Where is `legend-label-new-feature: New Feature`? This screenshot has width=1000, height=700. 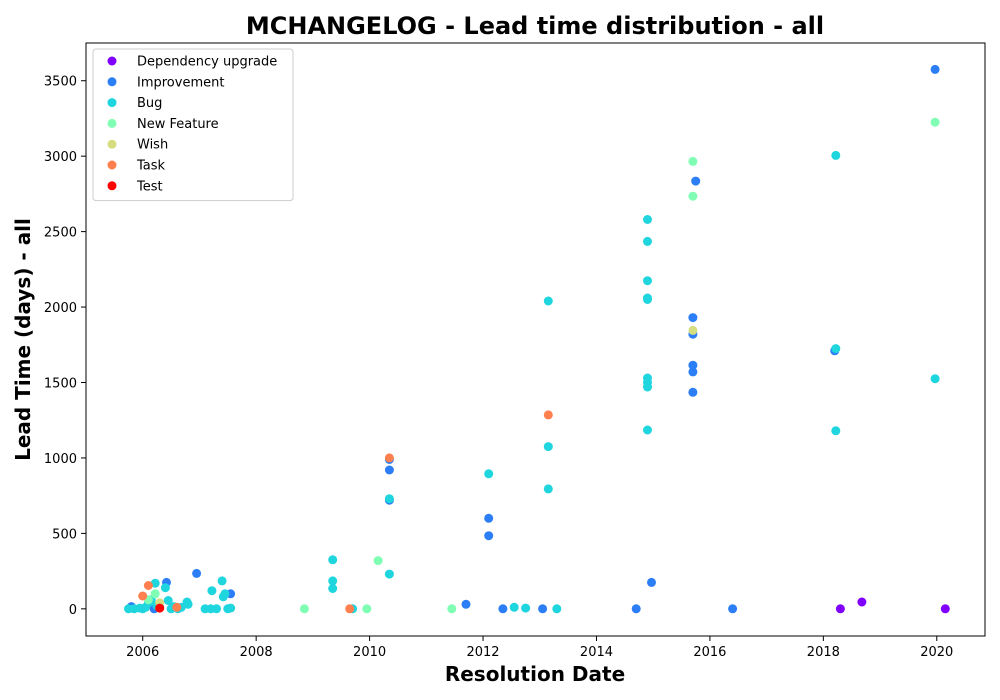 legend-label-new-feature: New Feature is located at coordinates (178, 124).